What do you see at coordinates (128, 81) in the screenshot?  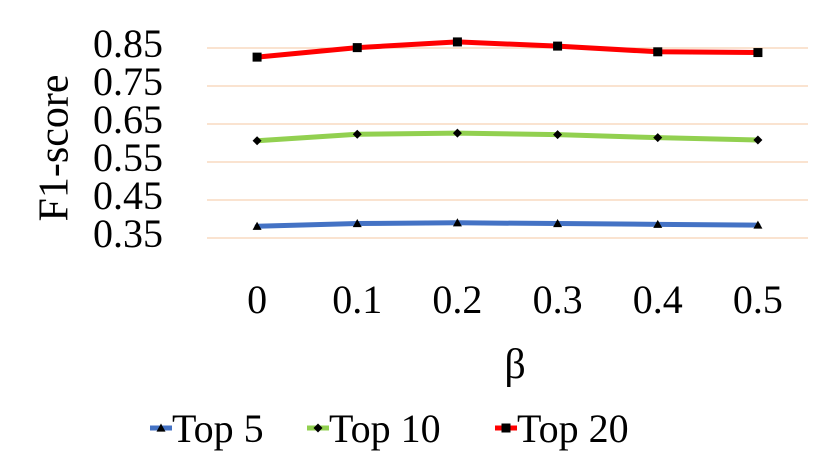 I see `y-tick-label: 0.75` at bounding box center [128, 81].